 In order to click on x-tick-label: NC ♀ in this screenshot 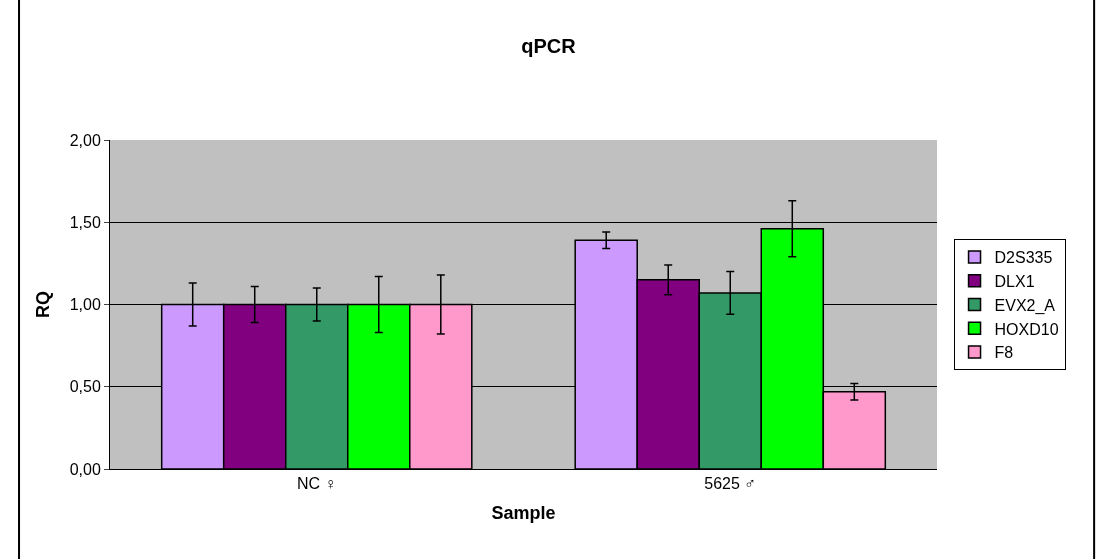, I will do `click(316, 484)`.